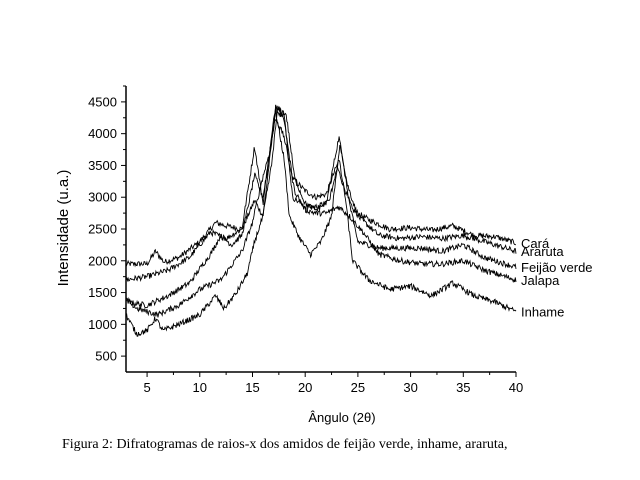 This screenshot has height=480, width=640. I want to click on y-tick-label: 1000, so click(102, 324).